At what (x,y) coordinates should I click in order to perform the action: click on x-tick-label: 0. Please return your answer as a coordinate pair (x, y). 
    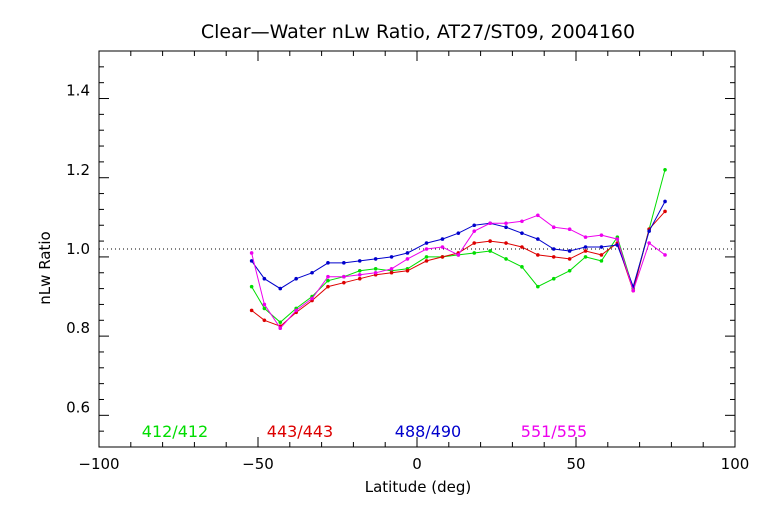
    Looking at the image, I should click on (417, 464).